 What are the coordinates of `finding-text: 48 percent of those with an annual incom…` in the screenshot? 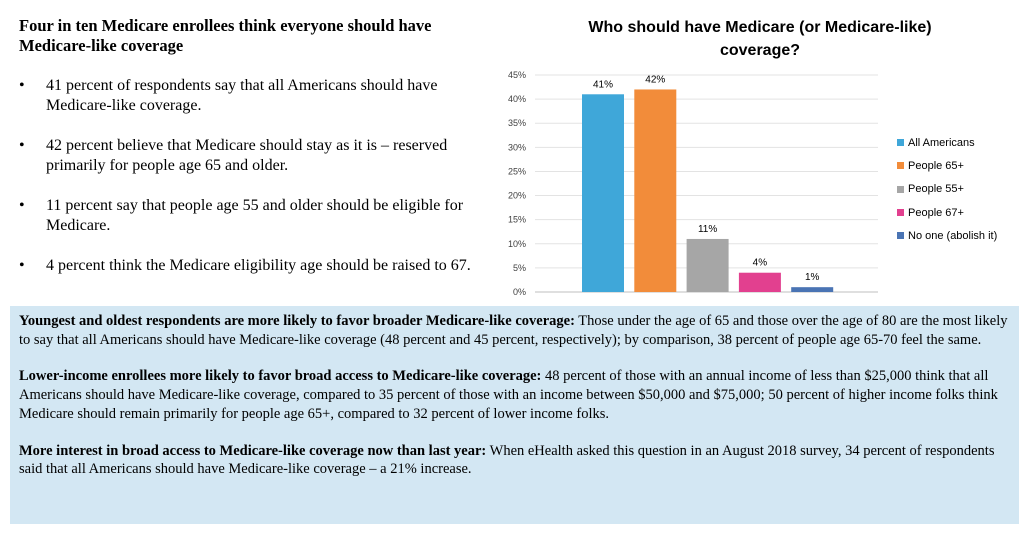 It's located at (508, 395).